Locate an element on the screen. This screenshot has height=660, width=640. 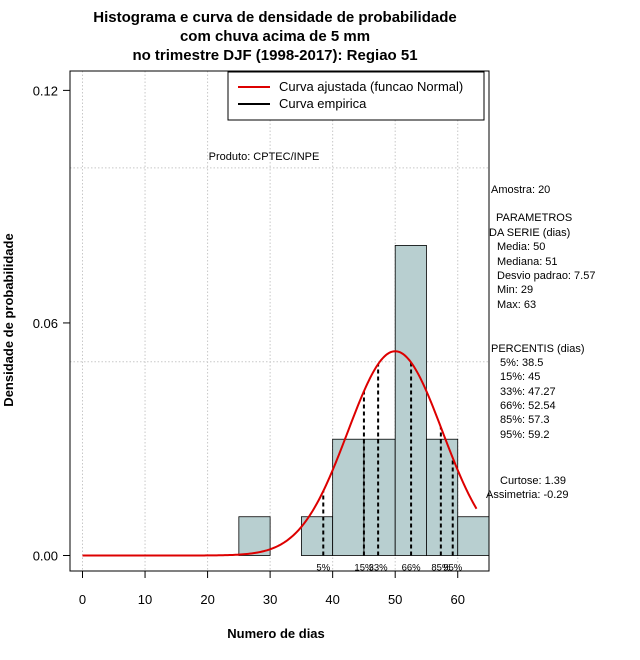
stats-median: Mediana: 51 is located at coordinates (527, 262).